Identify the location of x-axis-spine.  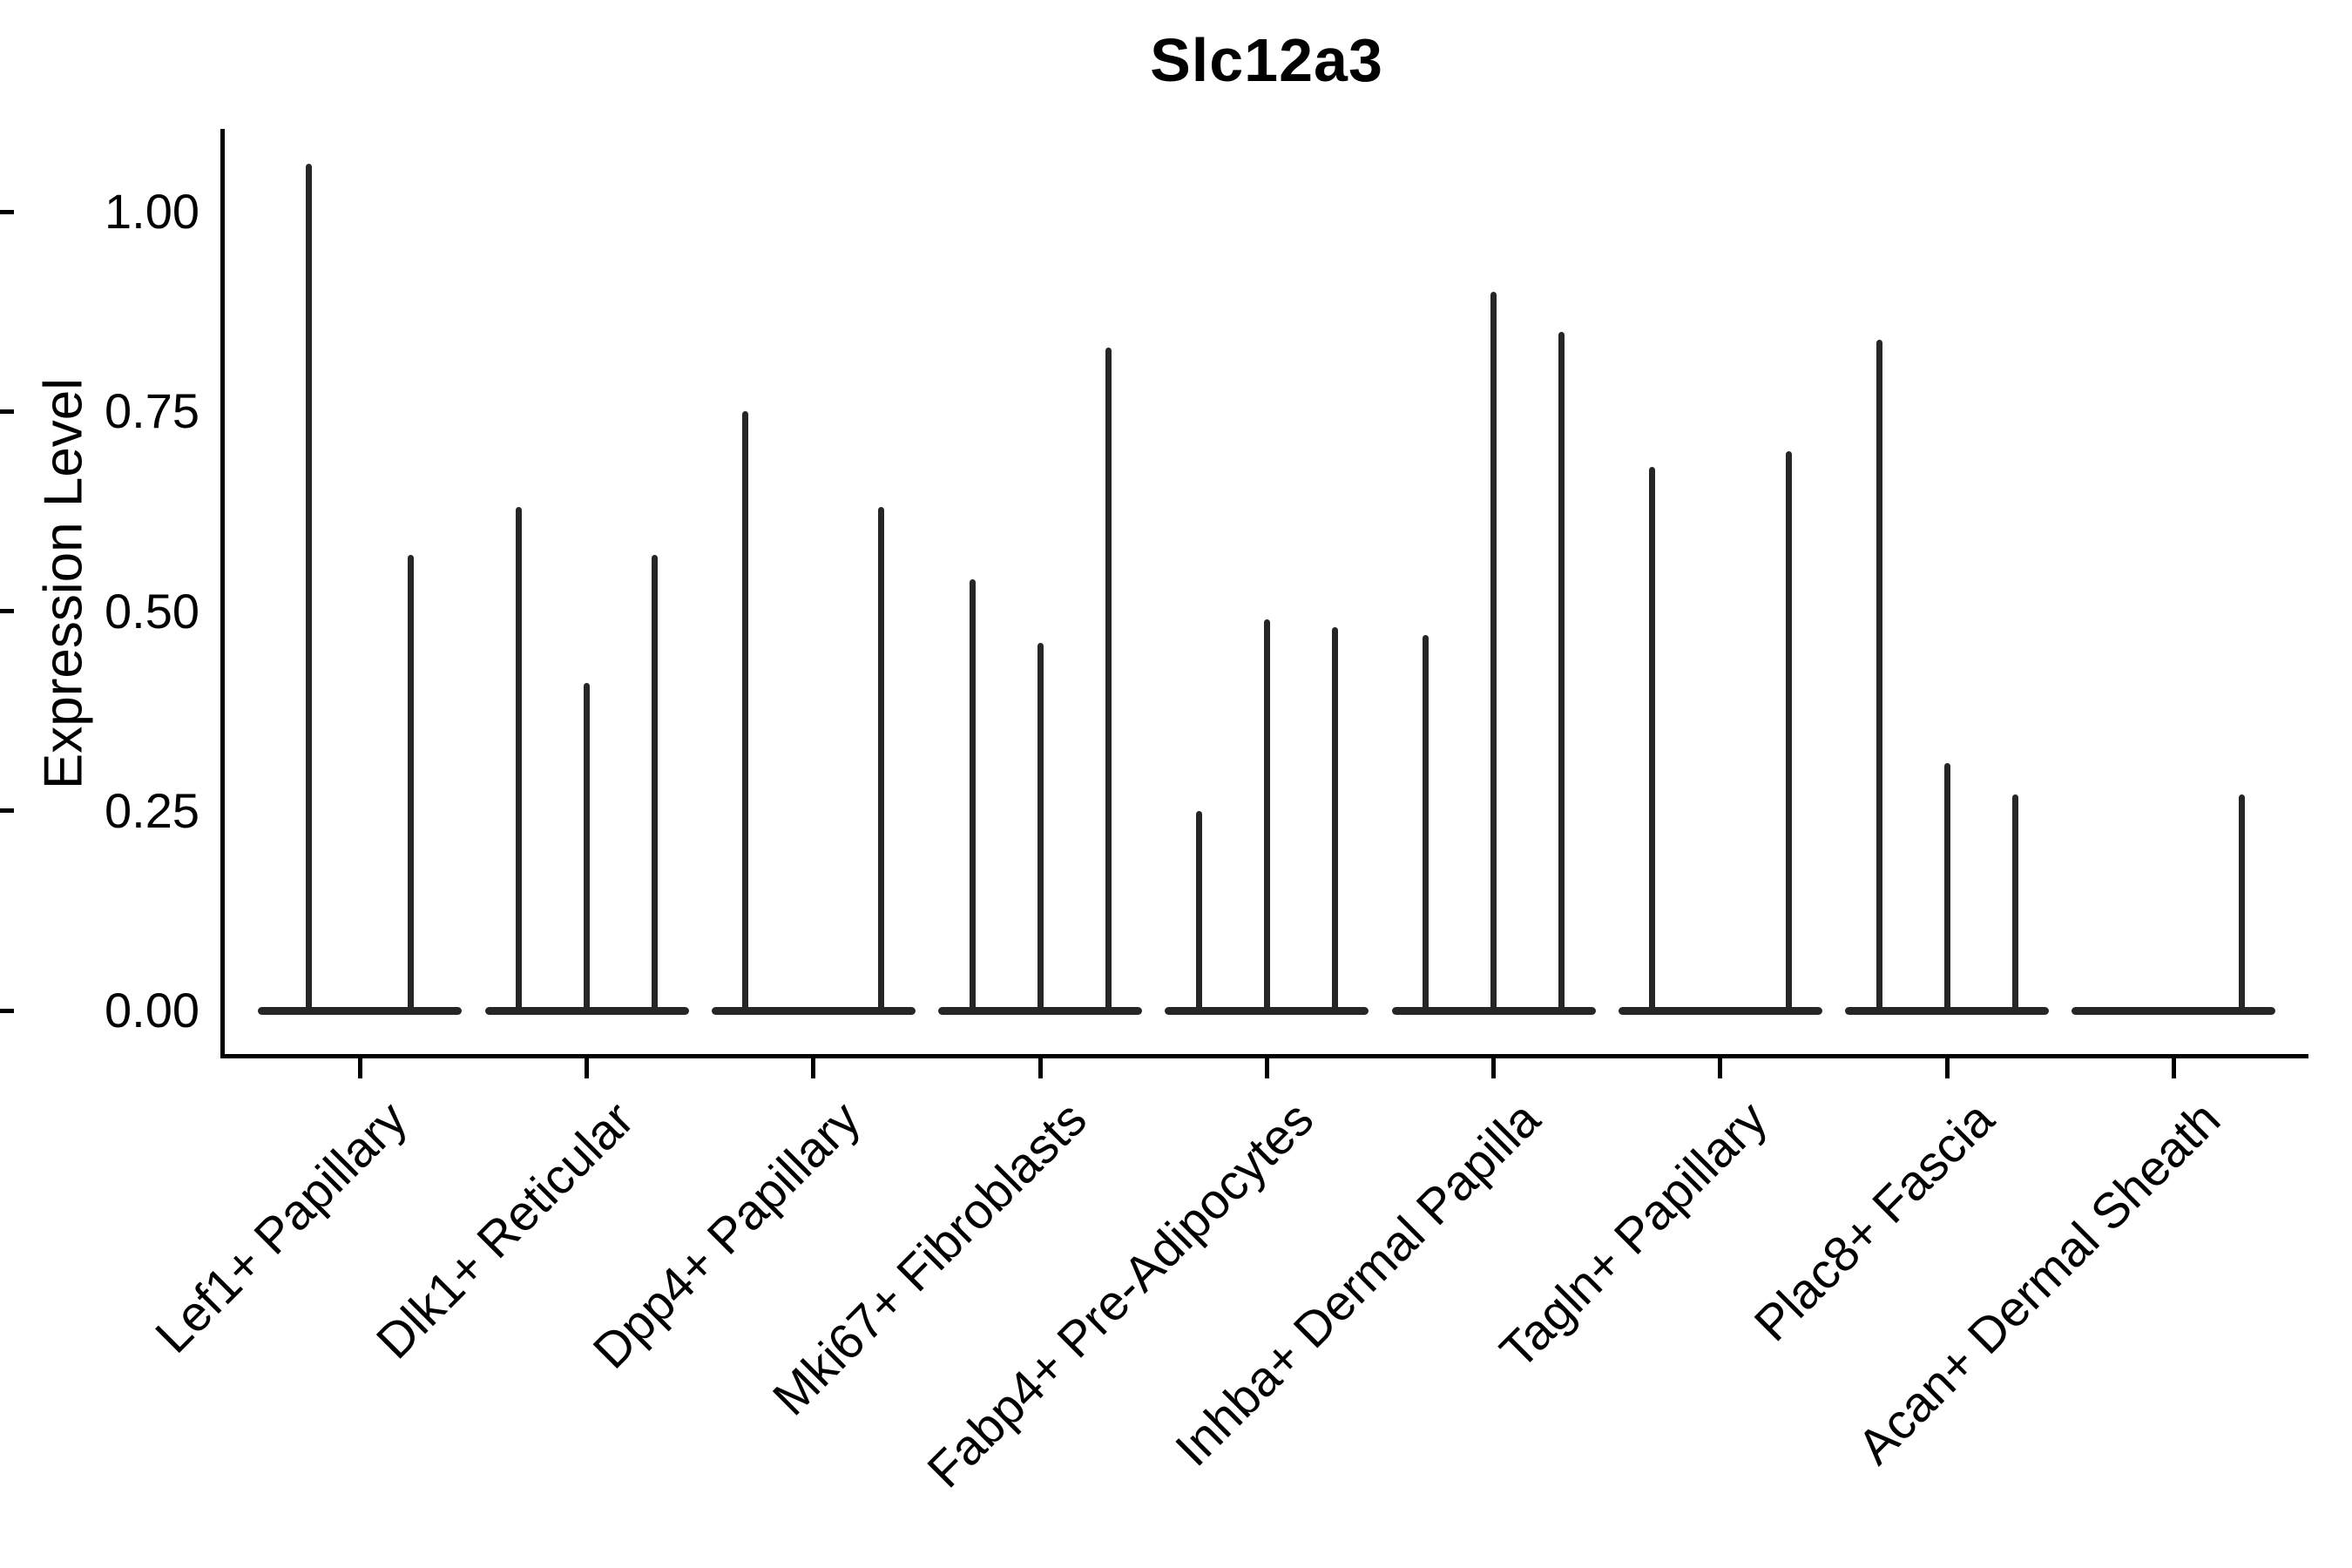
(1264, 1056).